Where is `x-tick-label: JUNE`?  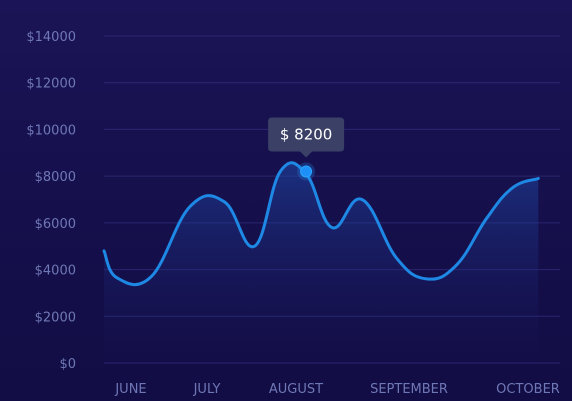 x-tick-label: JUNE is located at coordinates (130, 389).